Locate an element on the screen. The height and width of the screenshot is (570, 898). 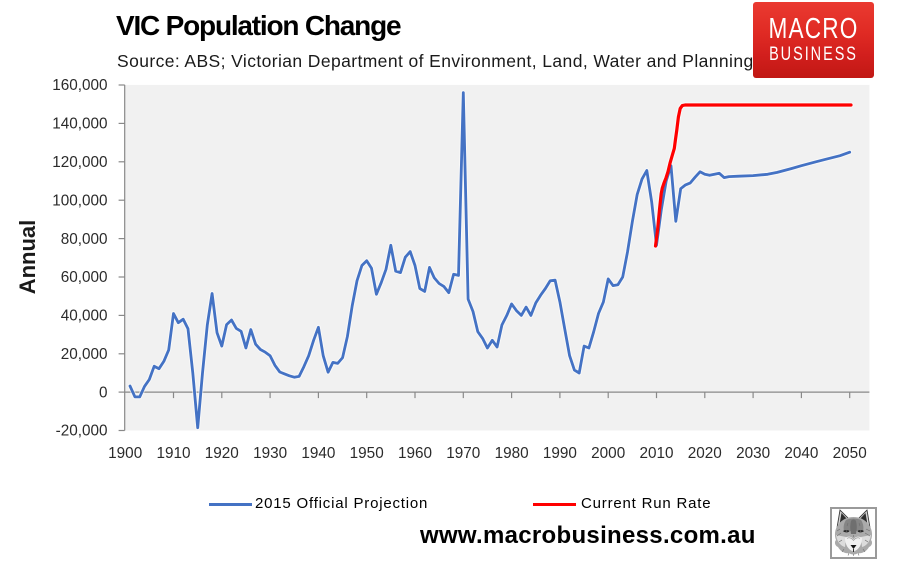
svg-text: 40,000 is located at coordinates (84, 316).